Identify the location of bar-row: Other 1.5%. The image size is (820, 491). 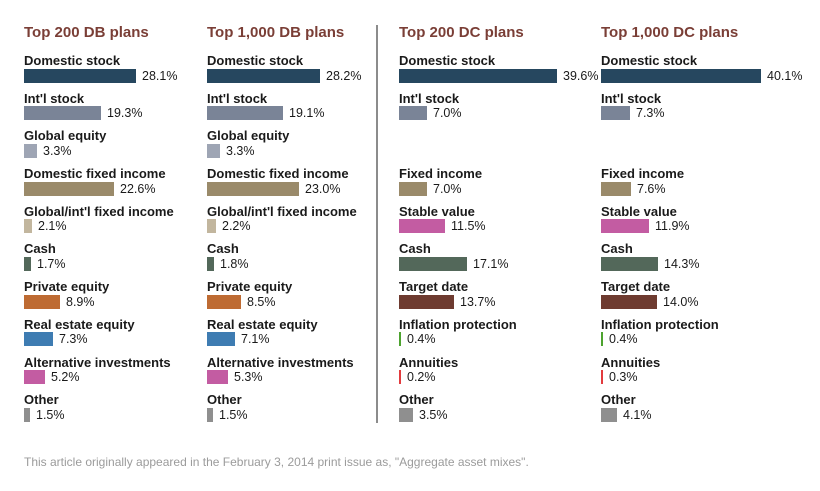
(297, 411).